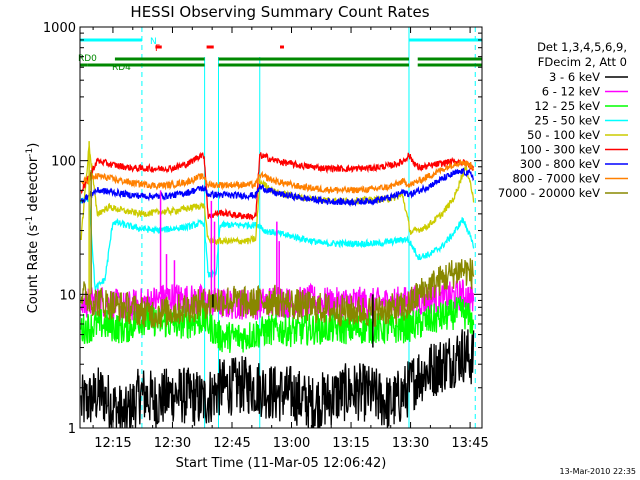 The image size is (640, 480). What do you see at coordinates (563, 135) in the screenshot?
I see `legend-label-4: 50 - 100 keV` at bounding box center [563, 135].